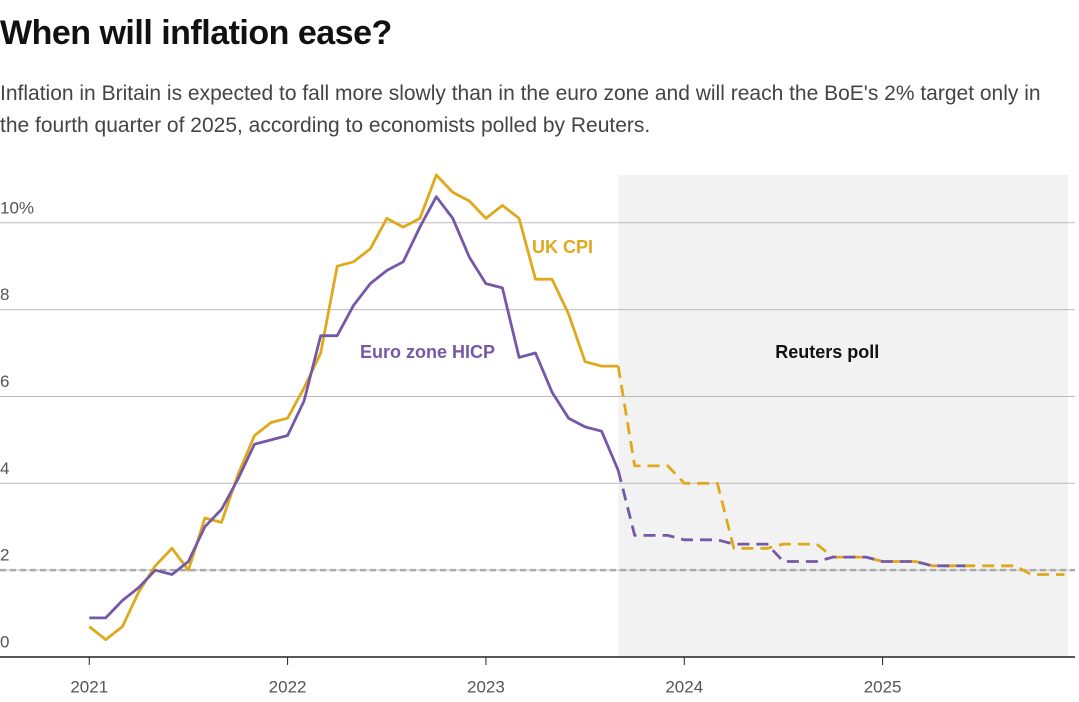 Image resolution: width=1079 pixels, height=702 pixels. I want to click on y-tick-label: 2, so click(4, 555).